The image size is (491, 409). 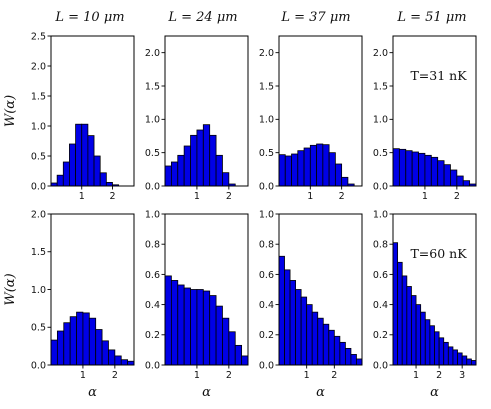 I want to click on y-axis-label: W(α), so click(x=10, y=111).